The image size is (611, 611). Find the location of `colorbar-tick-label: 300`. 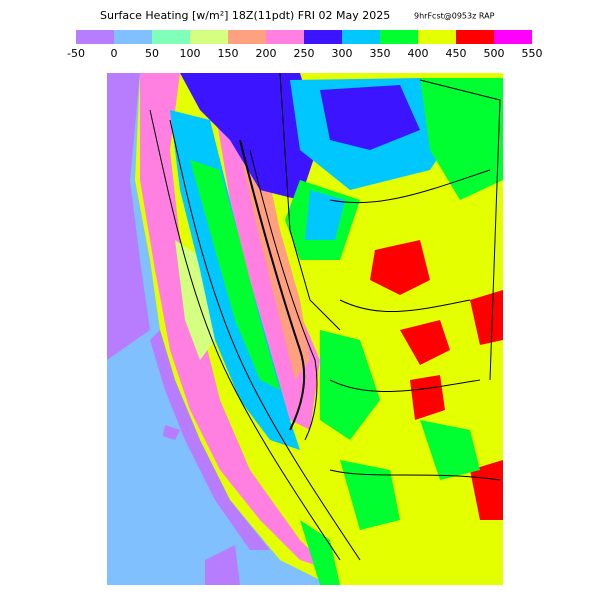

colorbar-tick-label: 300 is located at coordinates (342, 53).